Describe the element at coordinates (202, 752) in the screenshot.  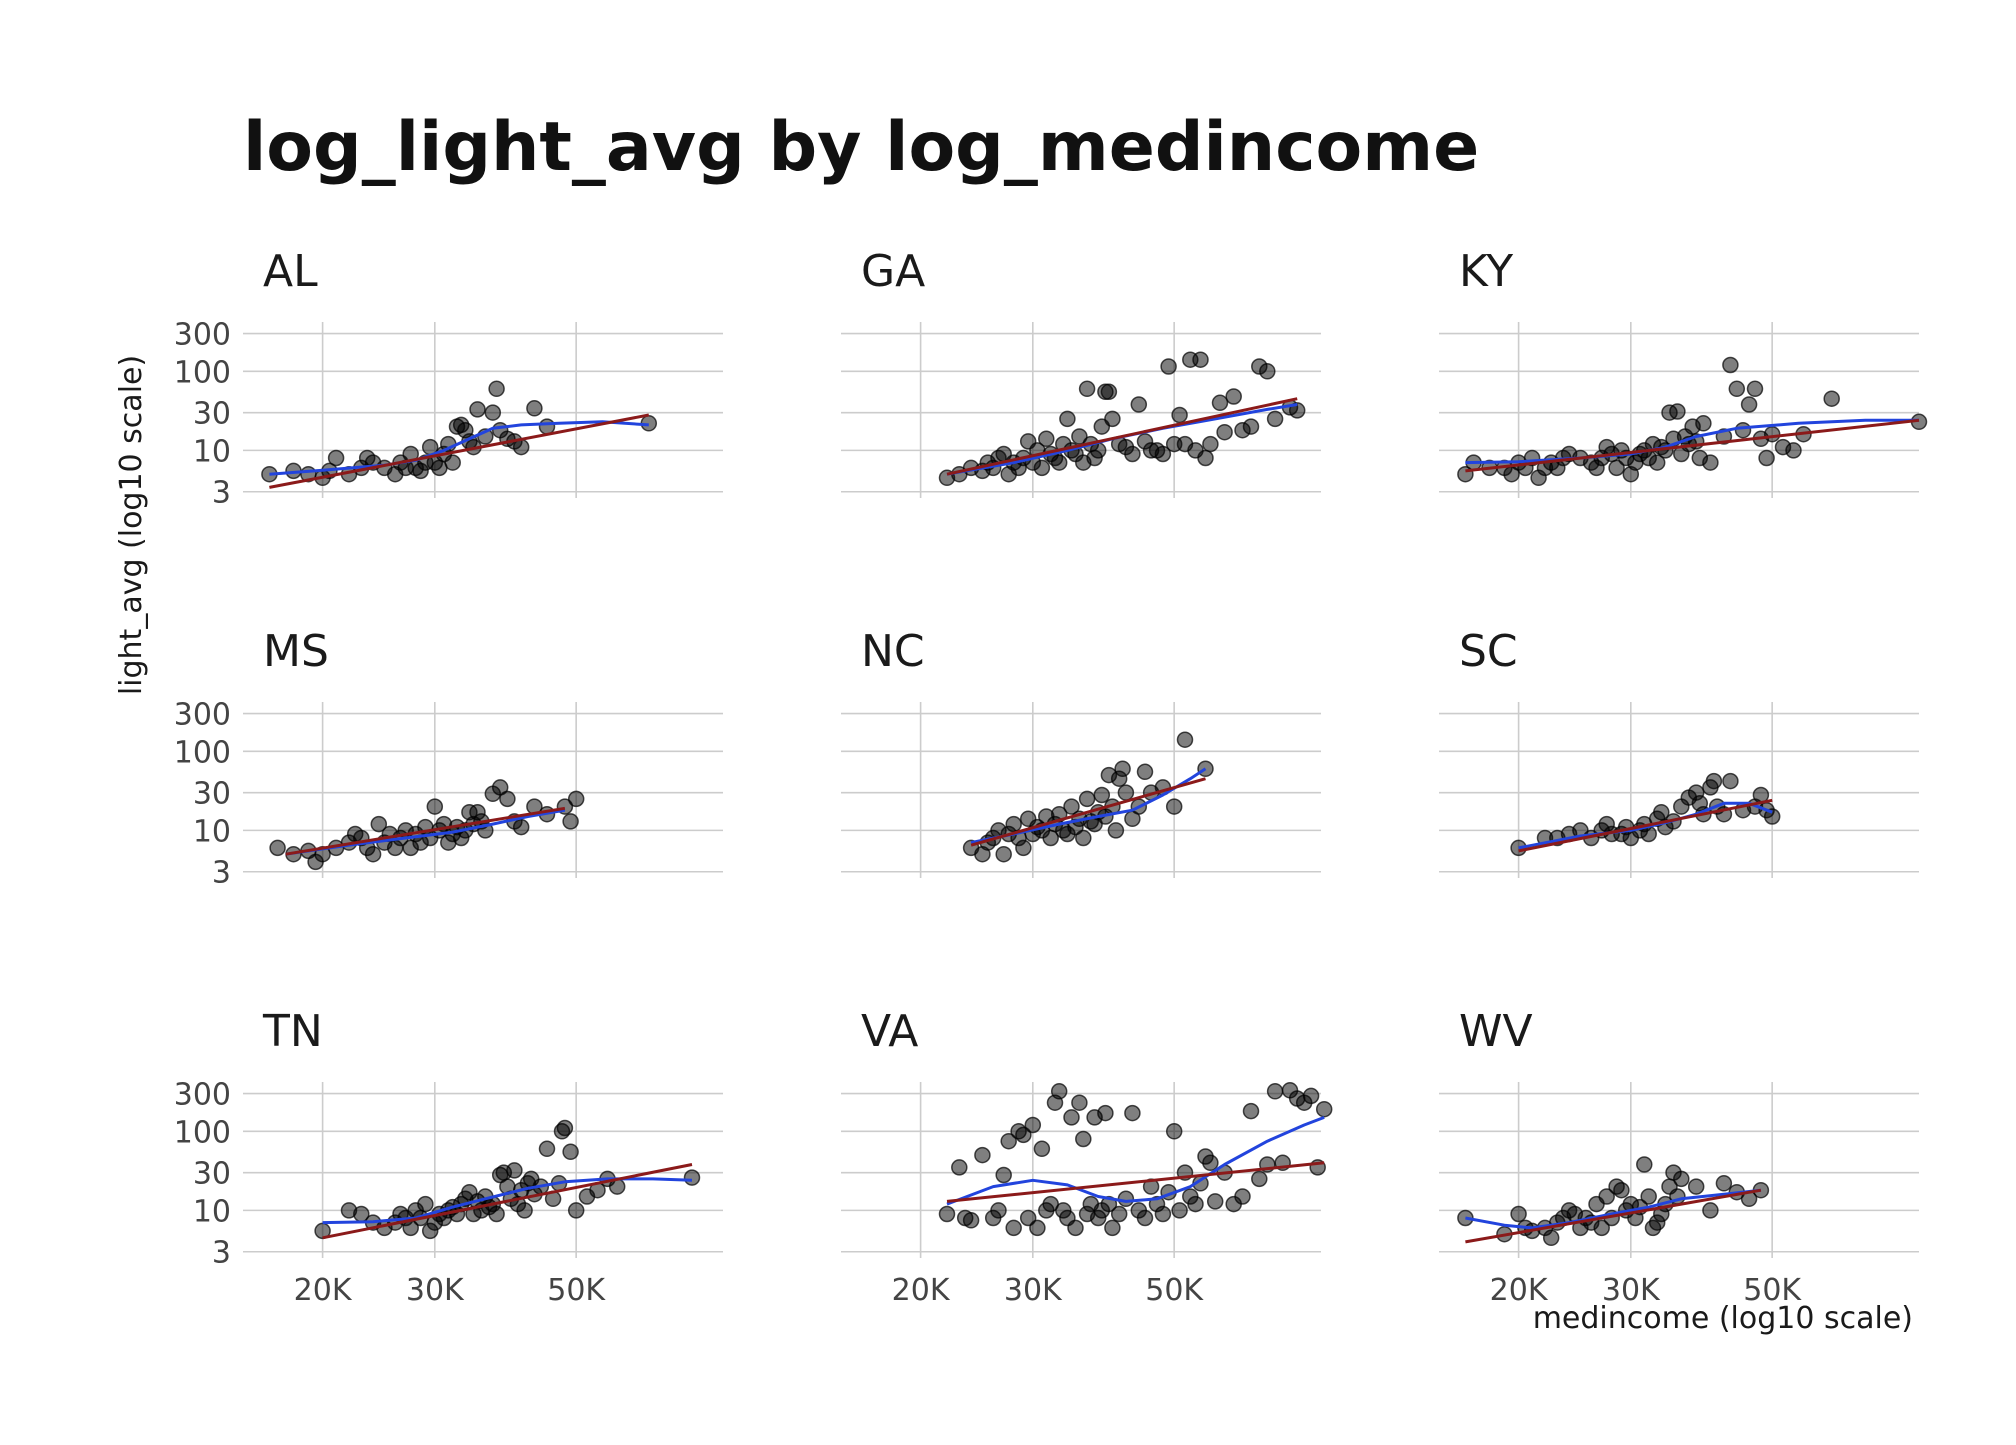
I see `y-tick-label: 100` at that location.